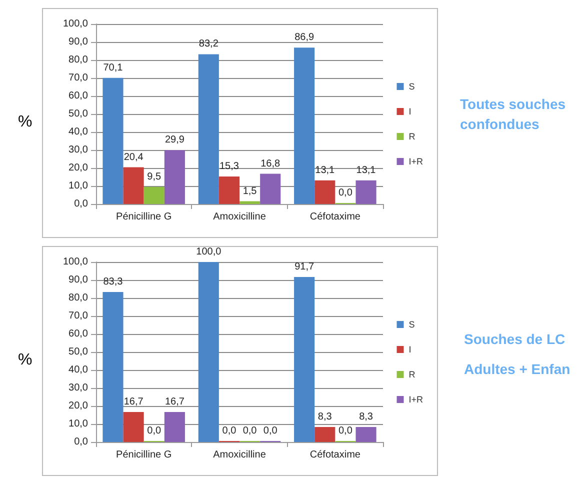 This screenshot has width=578, height=486. What do you see at coordinates (515, 114) in the screenshot?
I see `text: Toutes souches confondues` at bounding box center [515, 114].